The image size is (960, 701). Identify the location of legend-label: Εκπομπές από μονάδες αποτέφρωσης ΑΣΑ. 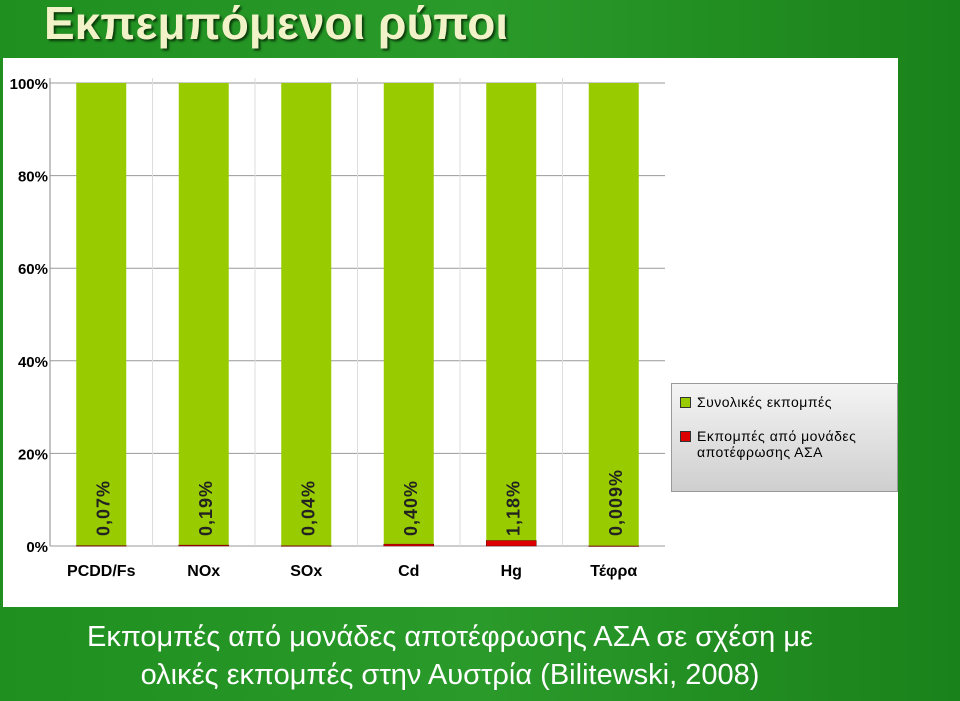
(777, 444).